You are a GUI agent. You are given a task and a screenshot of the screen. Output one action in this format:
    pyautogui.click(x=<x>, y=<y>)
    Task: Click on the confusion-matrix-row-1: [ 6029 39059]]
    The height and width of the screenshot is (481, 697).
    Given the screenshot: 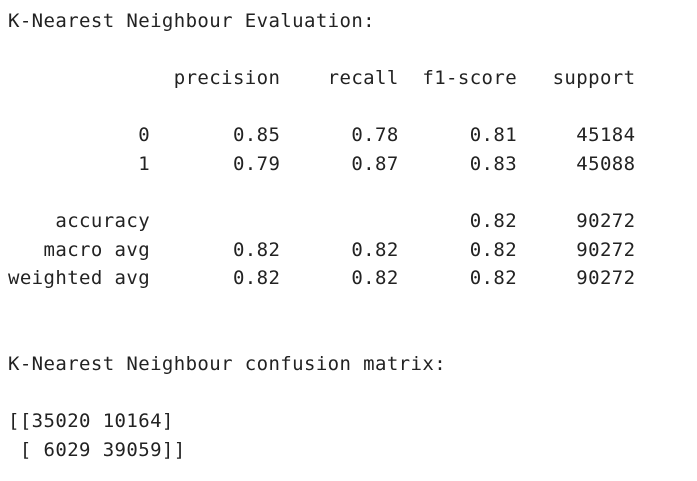 What is the action you would take?
    pyautogui.click(x=97, y=449)
    